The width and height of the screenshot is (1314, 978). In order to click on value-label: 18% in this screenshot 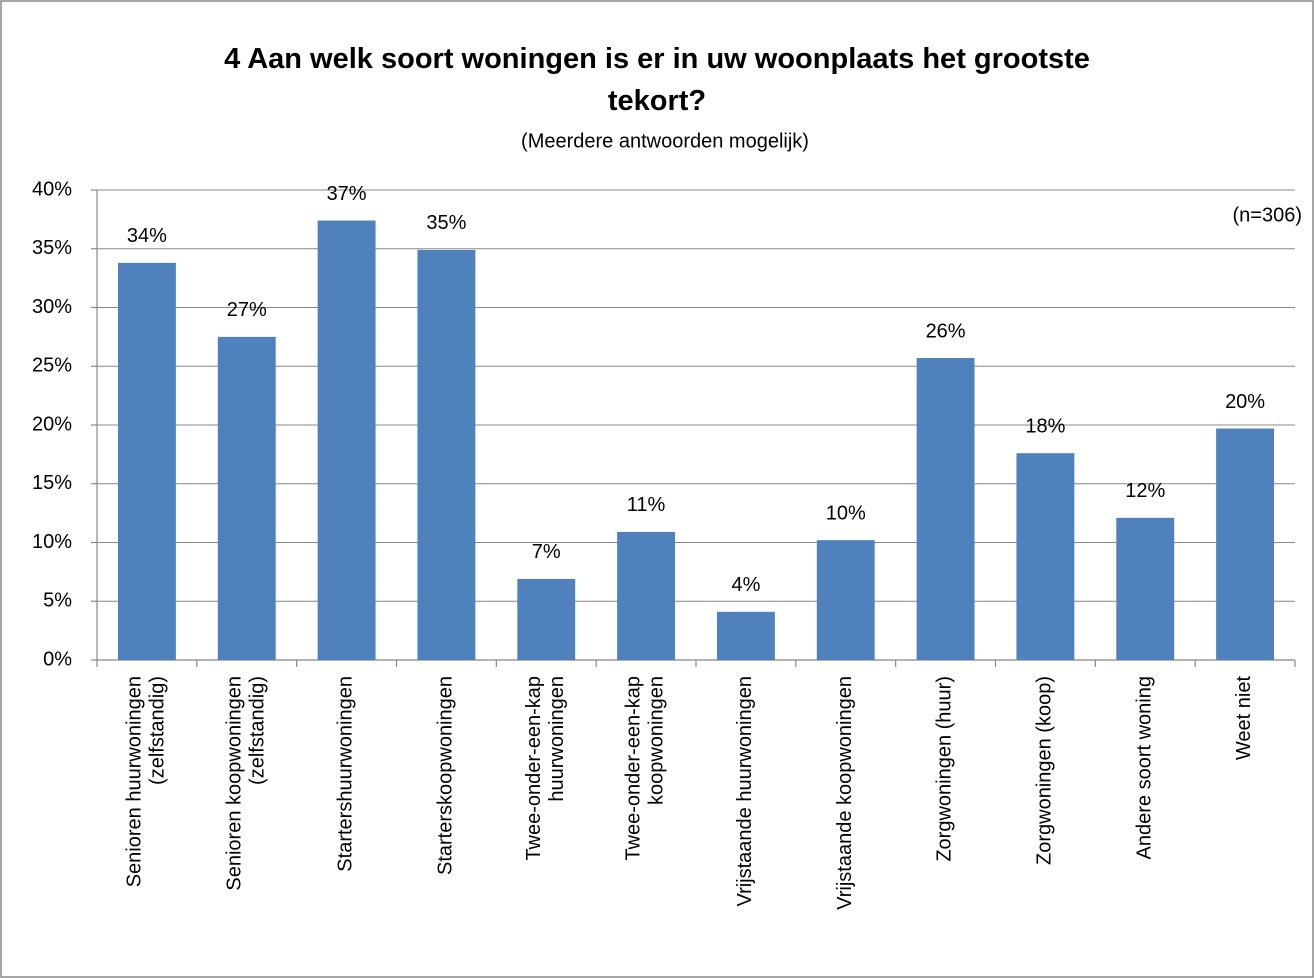, I will do `click(1045, 426)`.